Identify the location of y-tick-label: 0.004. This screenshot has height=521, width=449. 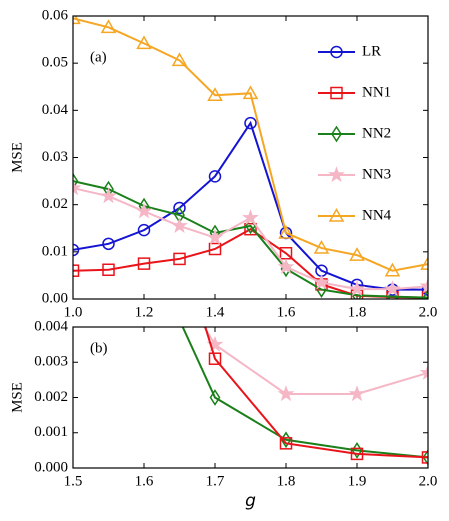
(51, 326).